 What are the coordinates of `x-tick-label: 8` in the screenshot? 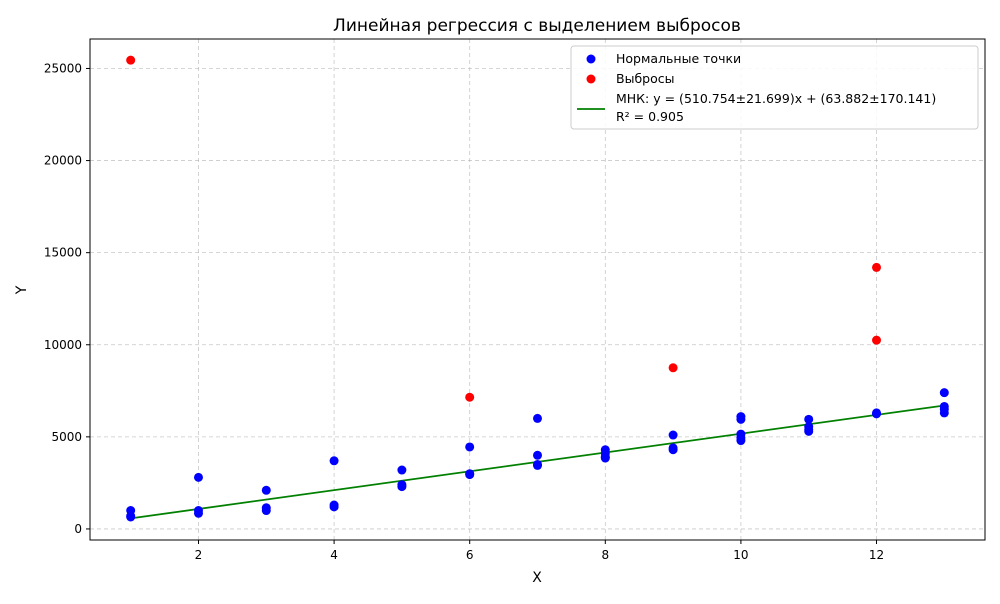 It's located at (605, 555).